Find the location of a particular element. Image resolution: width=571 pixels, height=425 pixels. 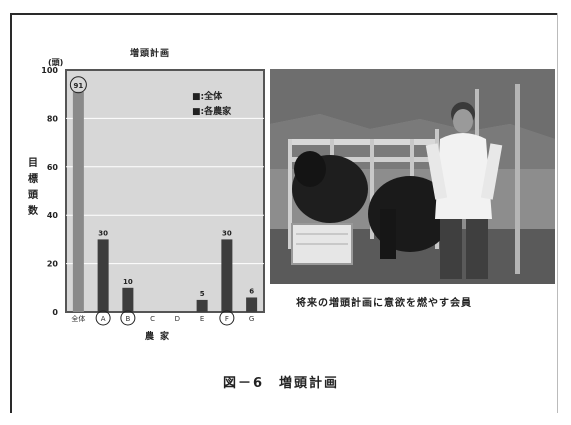

data-label-A: 30 is located at coordinates (103, 233).